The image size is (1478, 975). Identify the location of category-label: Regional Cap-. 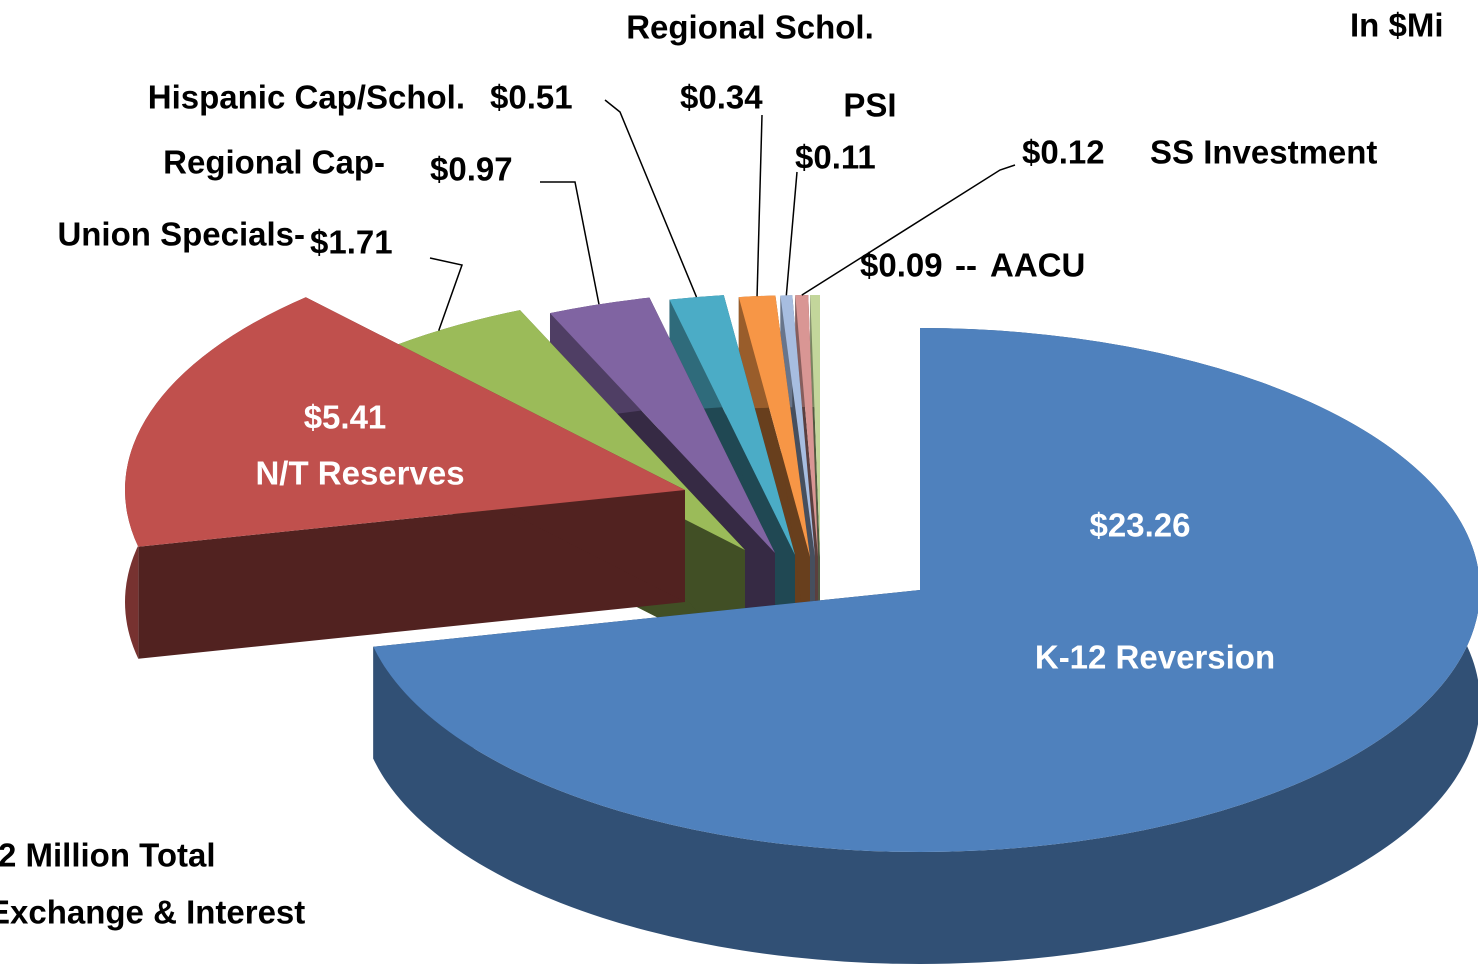
(274, 162).